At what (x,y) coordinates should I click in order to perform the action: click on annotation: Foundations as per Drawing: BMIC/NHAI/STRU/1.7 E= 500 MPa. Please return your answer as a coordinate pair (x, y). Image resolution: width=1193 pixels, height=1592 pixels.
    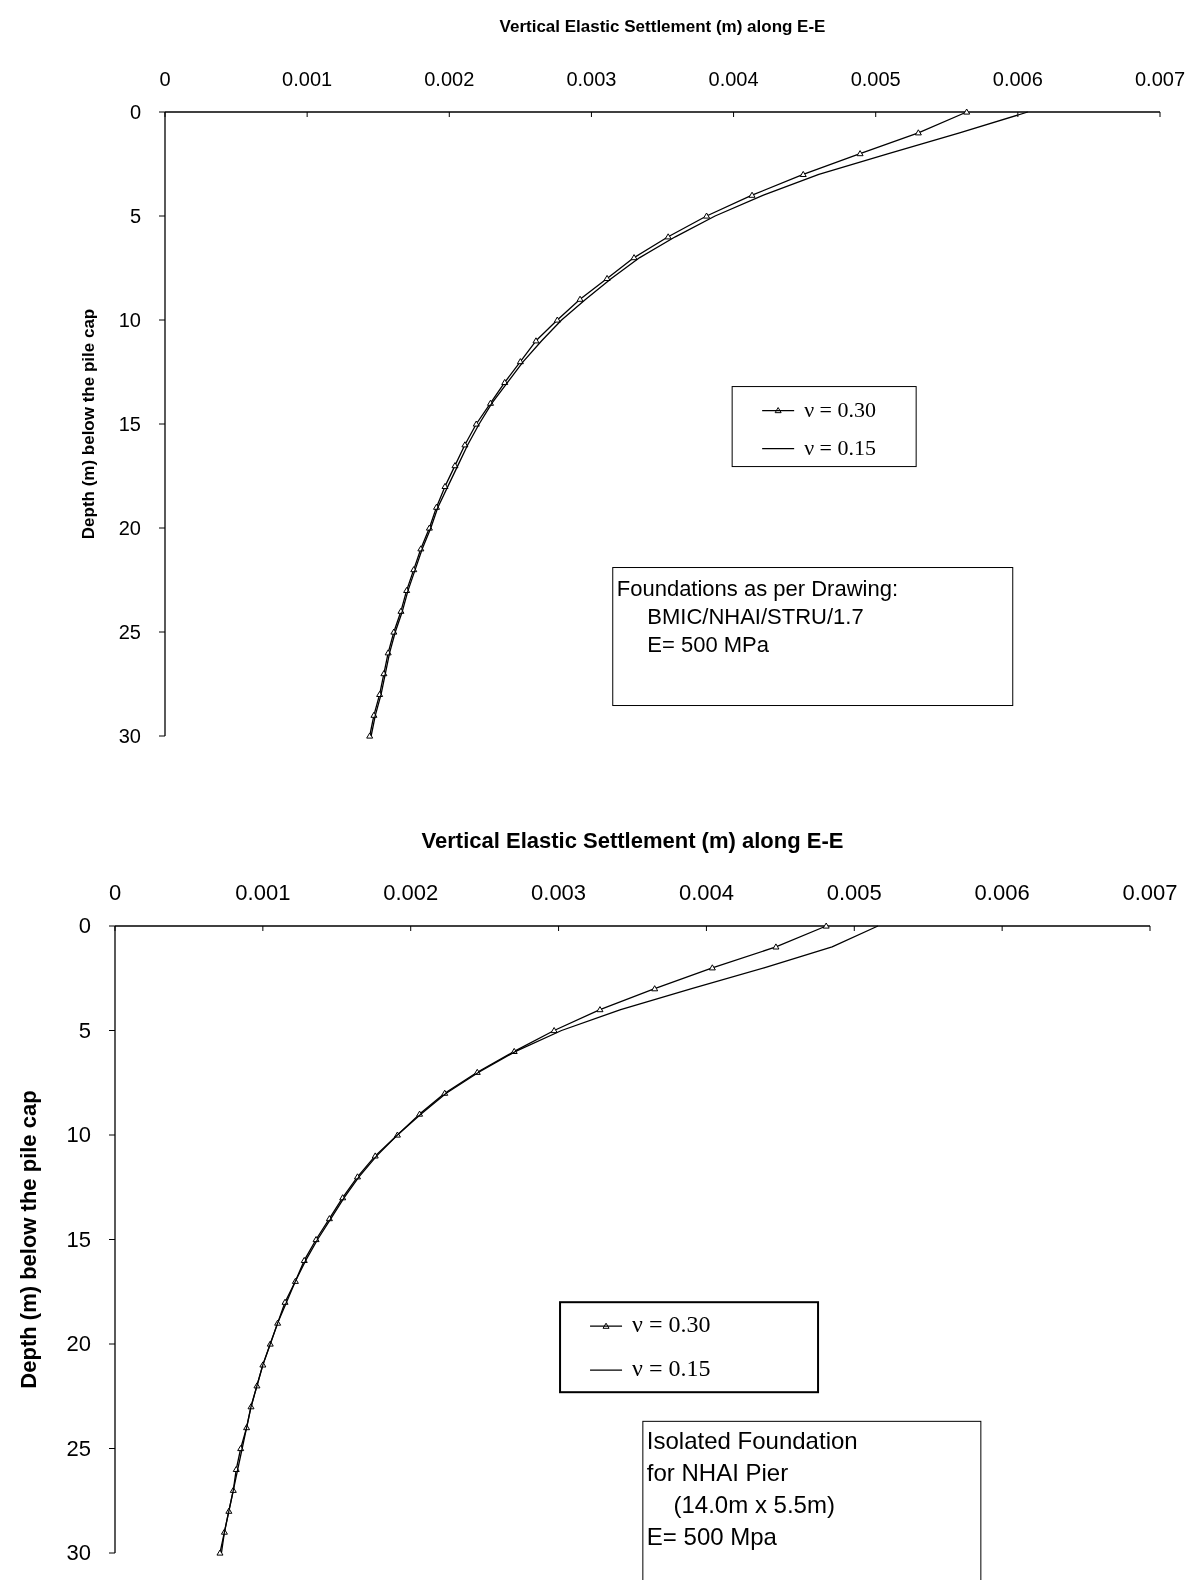
    Looking at the image, I should click on (757, 616).